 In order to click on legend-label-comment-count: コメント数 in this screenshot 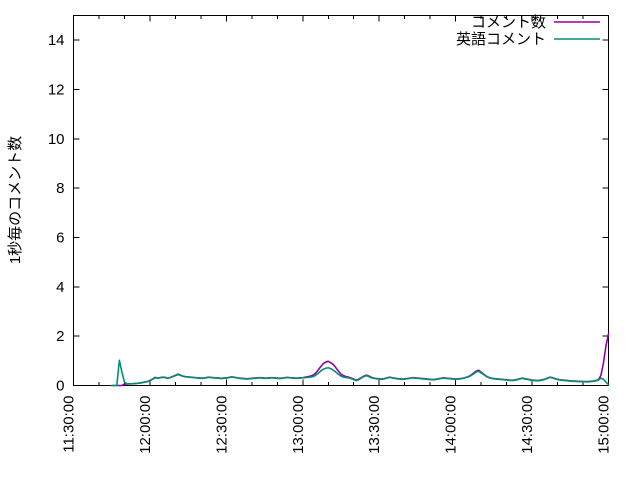, I will do `click(508, 22)`.